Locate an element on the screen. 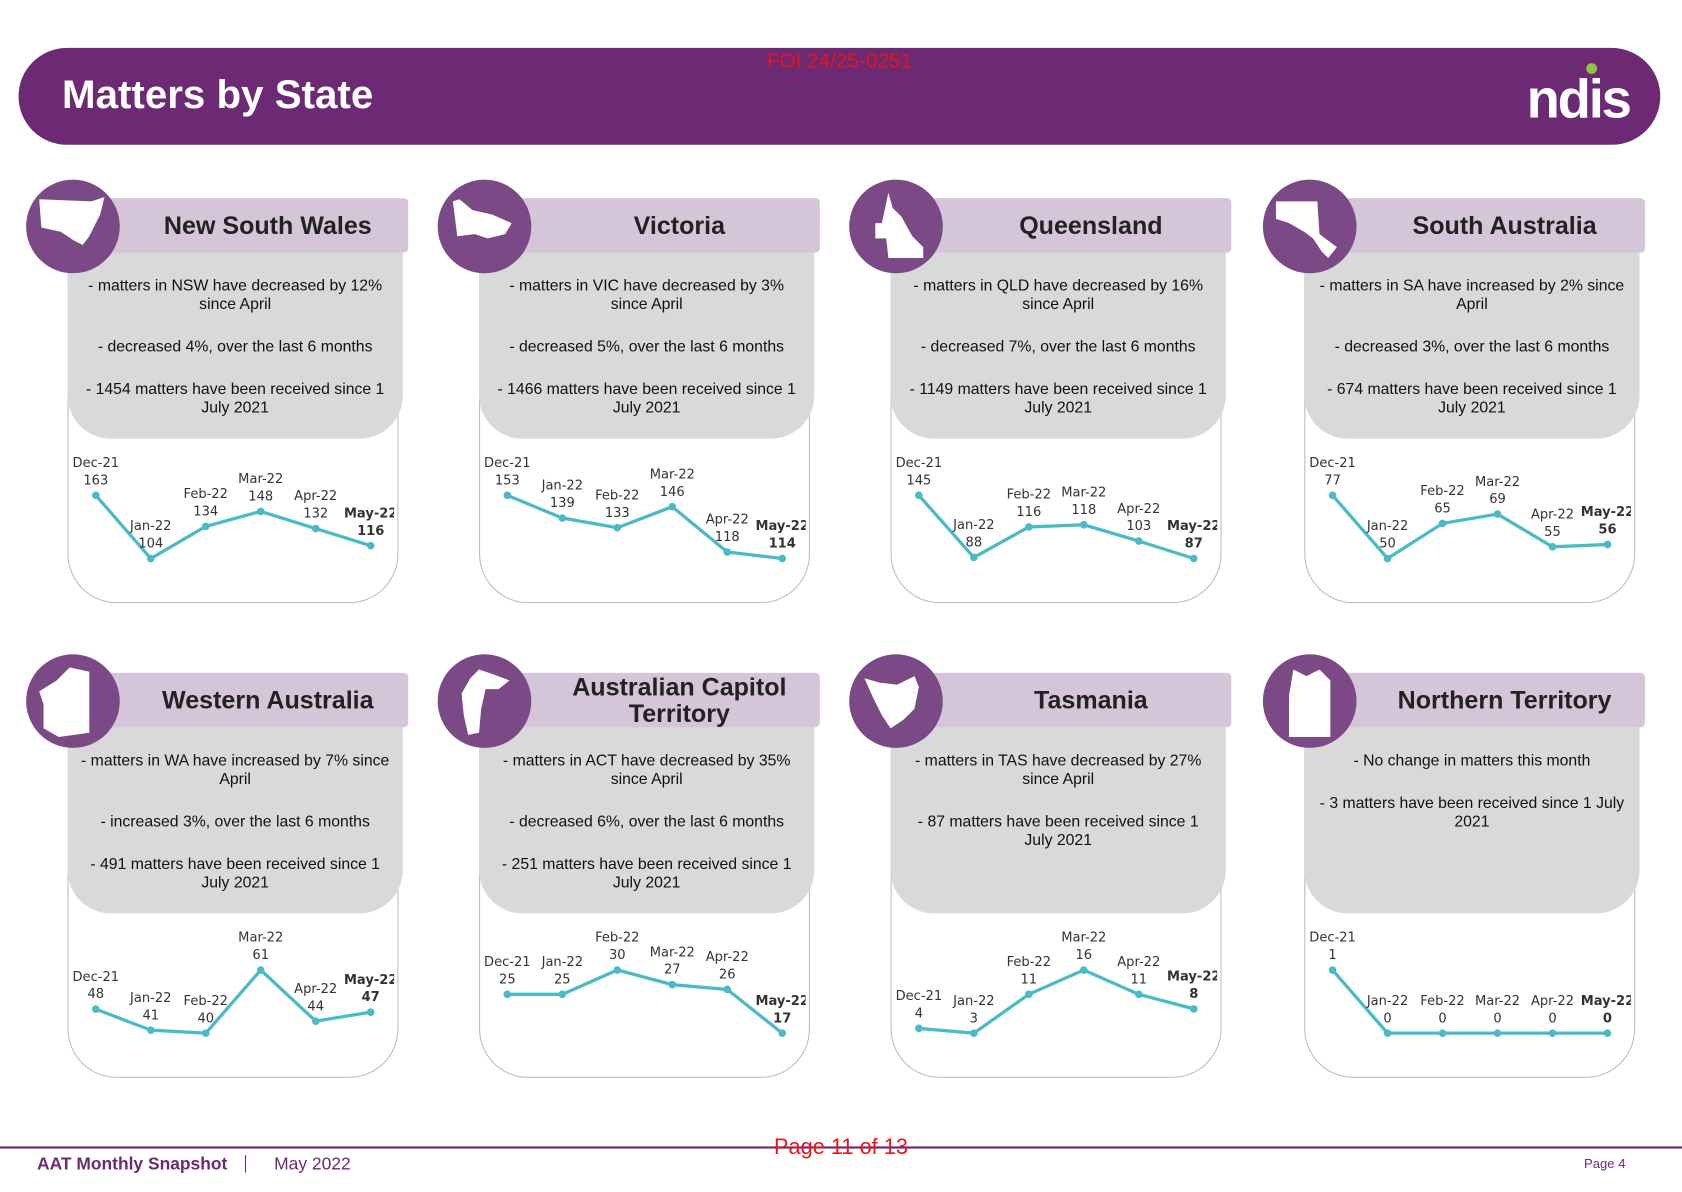 This screenshot has width=1682, height=1192. value-label: 134 is located at coordinates (205, 512).